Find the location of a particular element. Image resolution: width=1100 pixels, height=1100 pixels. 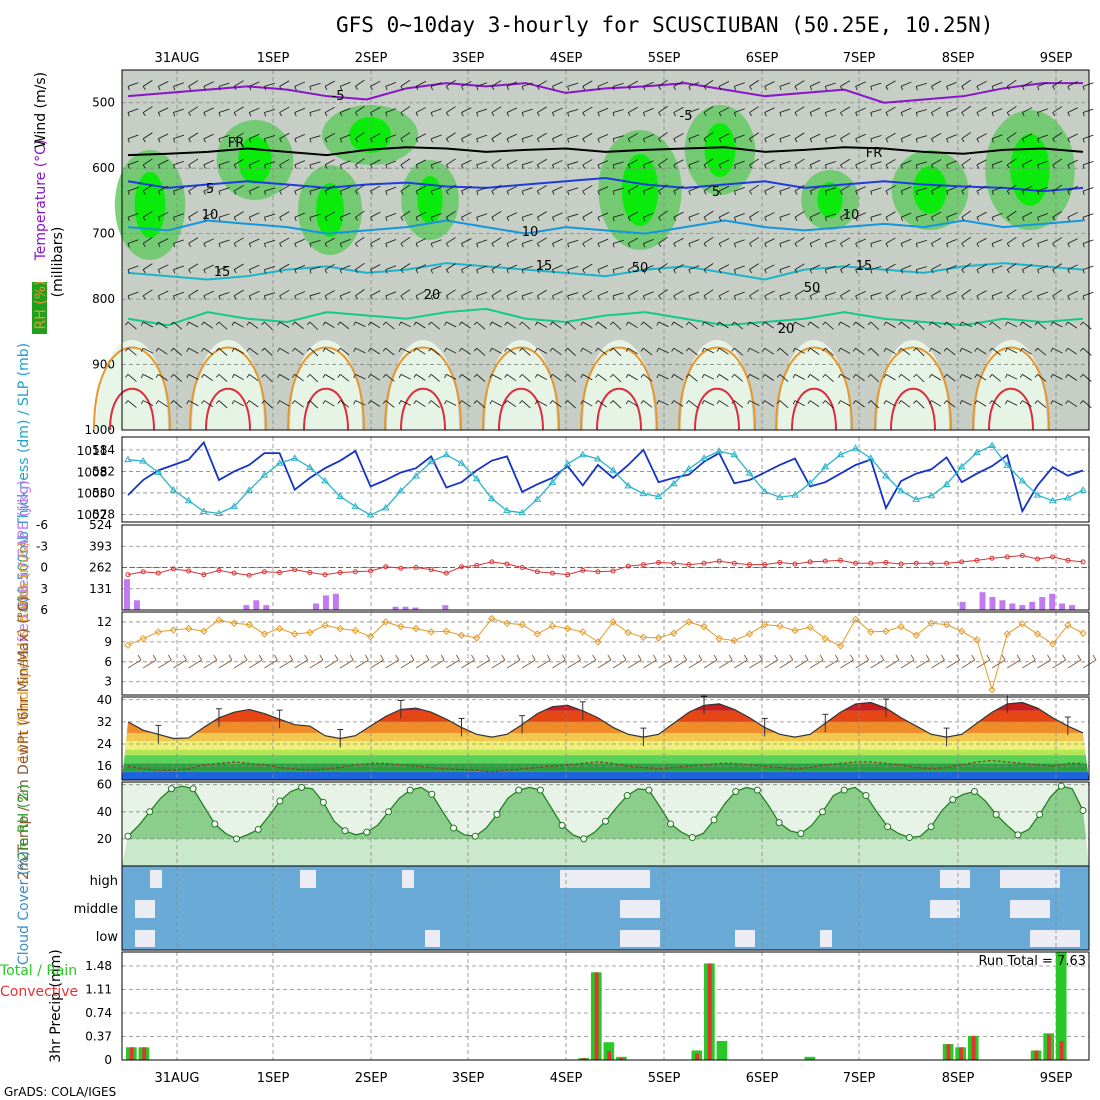

thickness-tick: 582 is located at coordinates (103, 471).